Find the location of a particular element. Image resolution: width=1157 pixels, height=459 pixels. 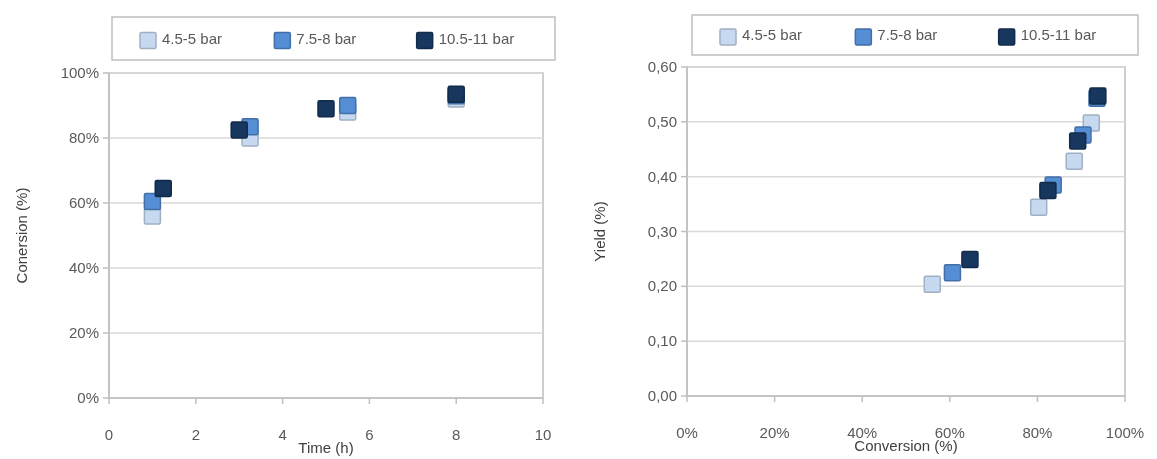

x-tick-label: 100% is located at coordinates (1125, 432).